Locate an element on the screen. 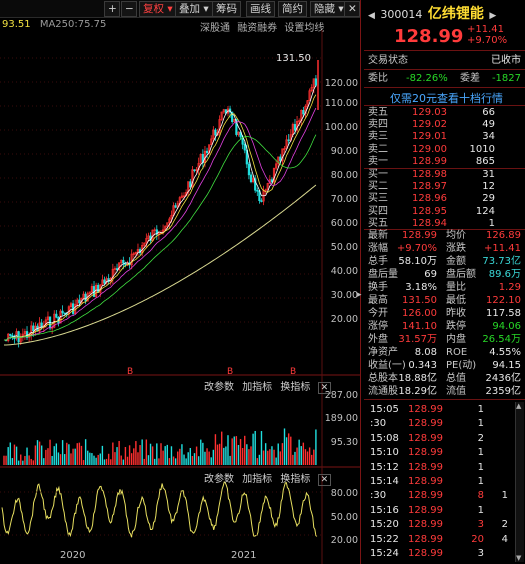 The height and width of the screenshot is (564, 525). bid-level-row: 买五 128.94 1 is located at coordinates (444, 224).